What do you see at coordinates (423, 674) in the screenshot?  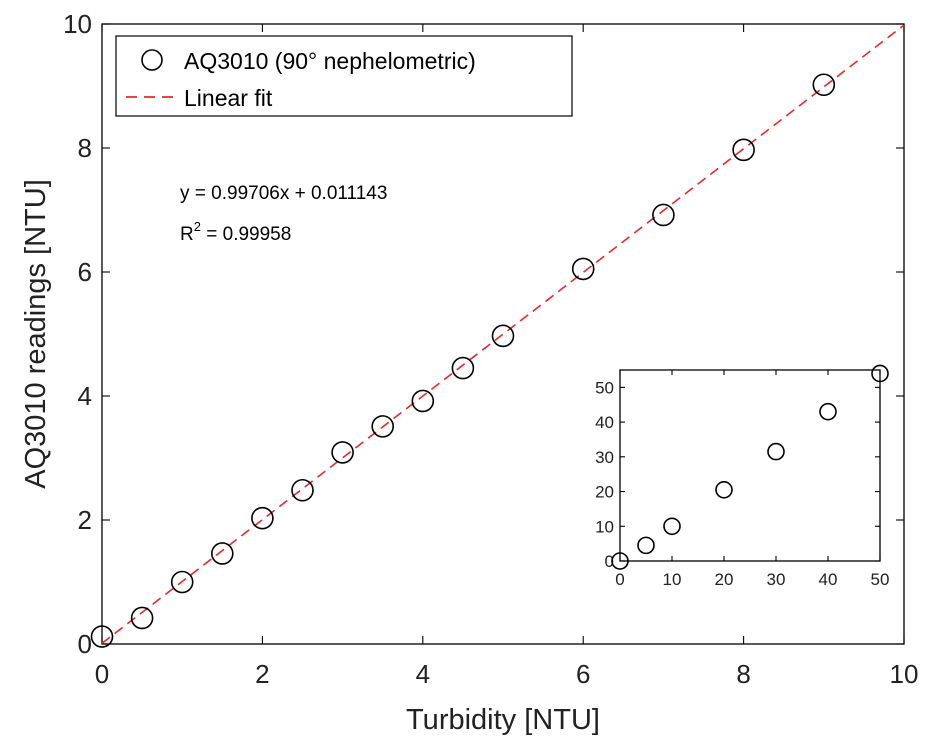 I see `x-tick-label: 4` at bounding box center [423, 674].